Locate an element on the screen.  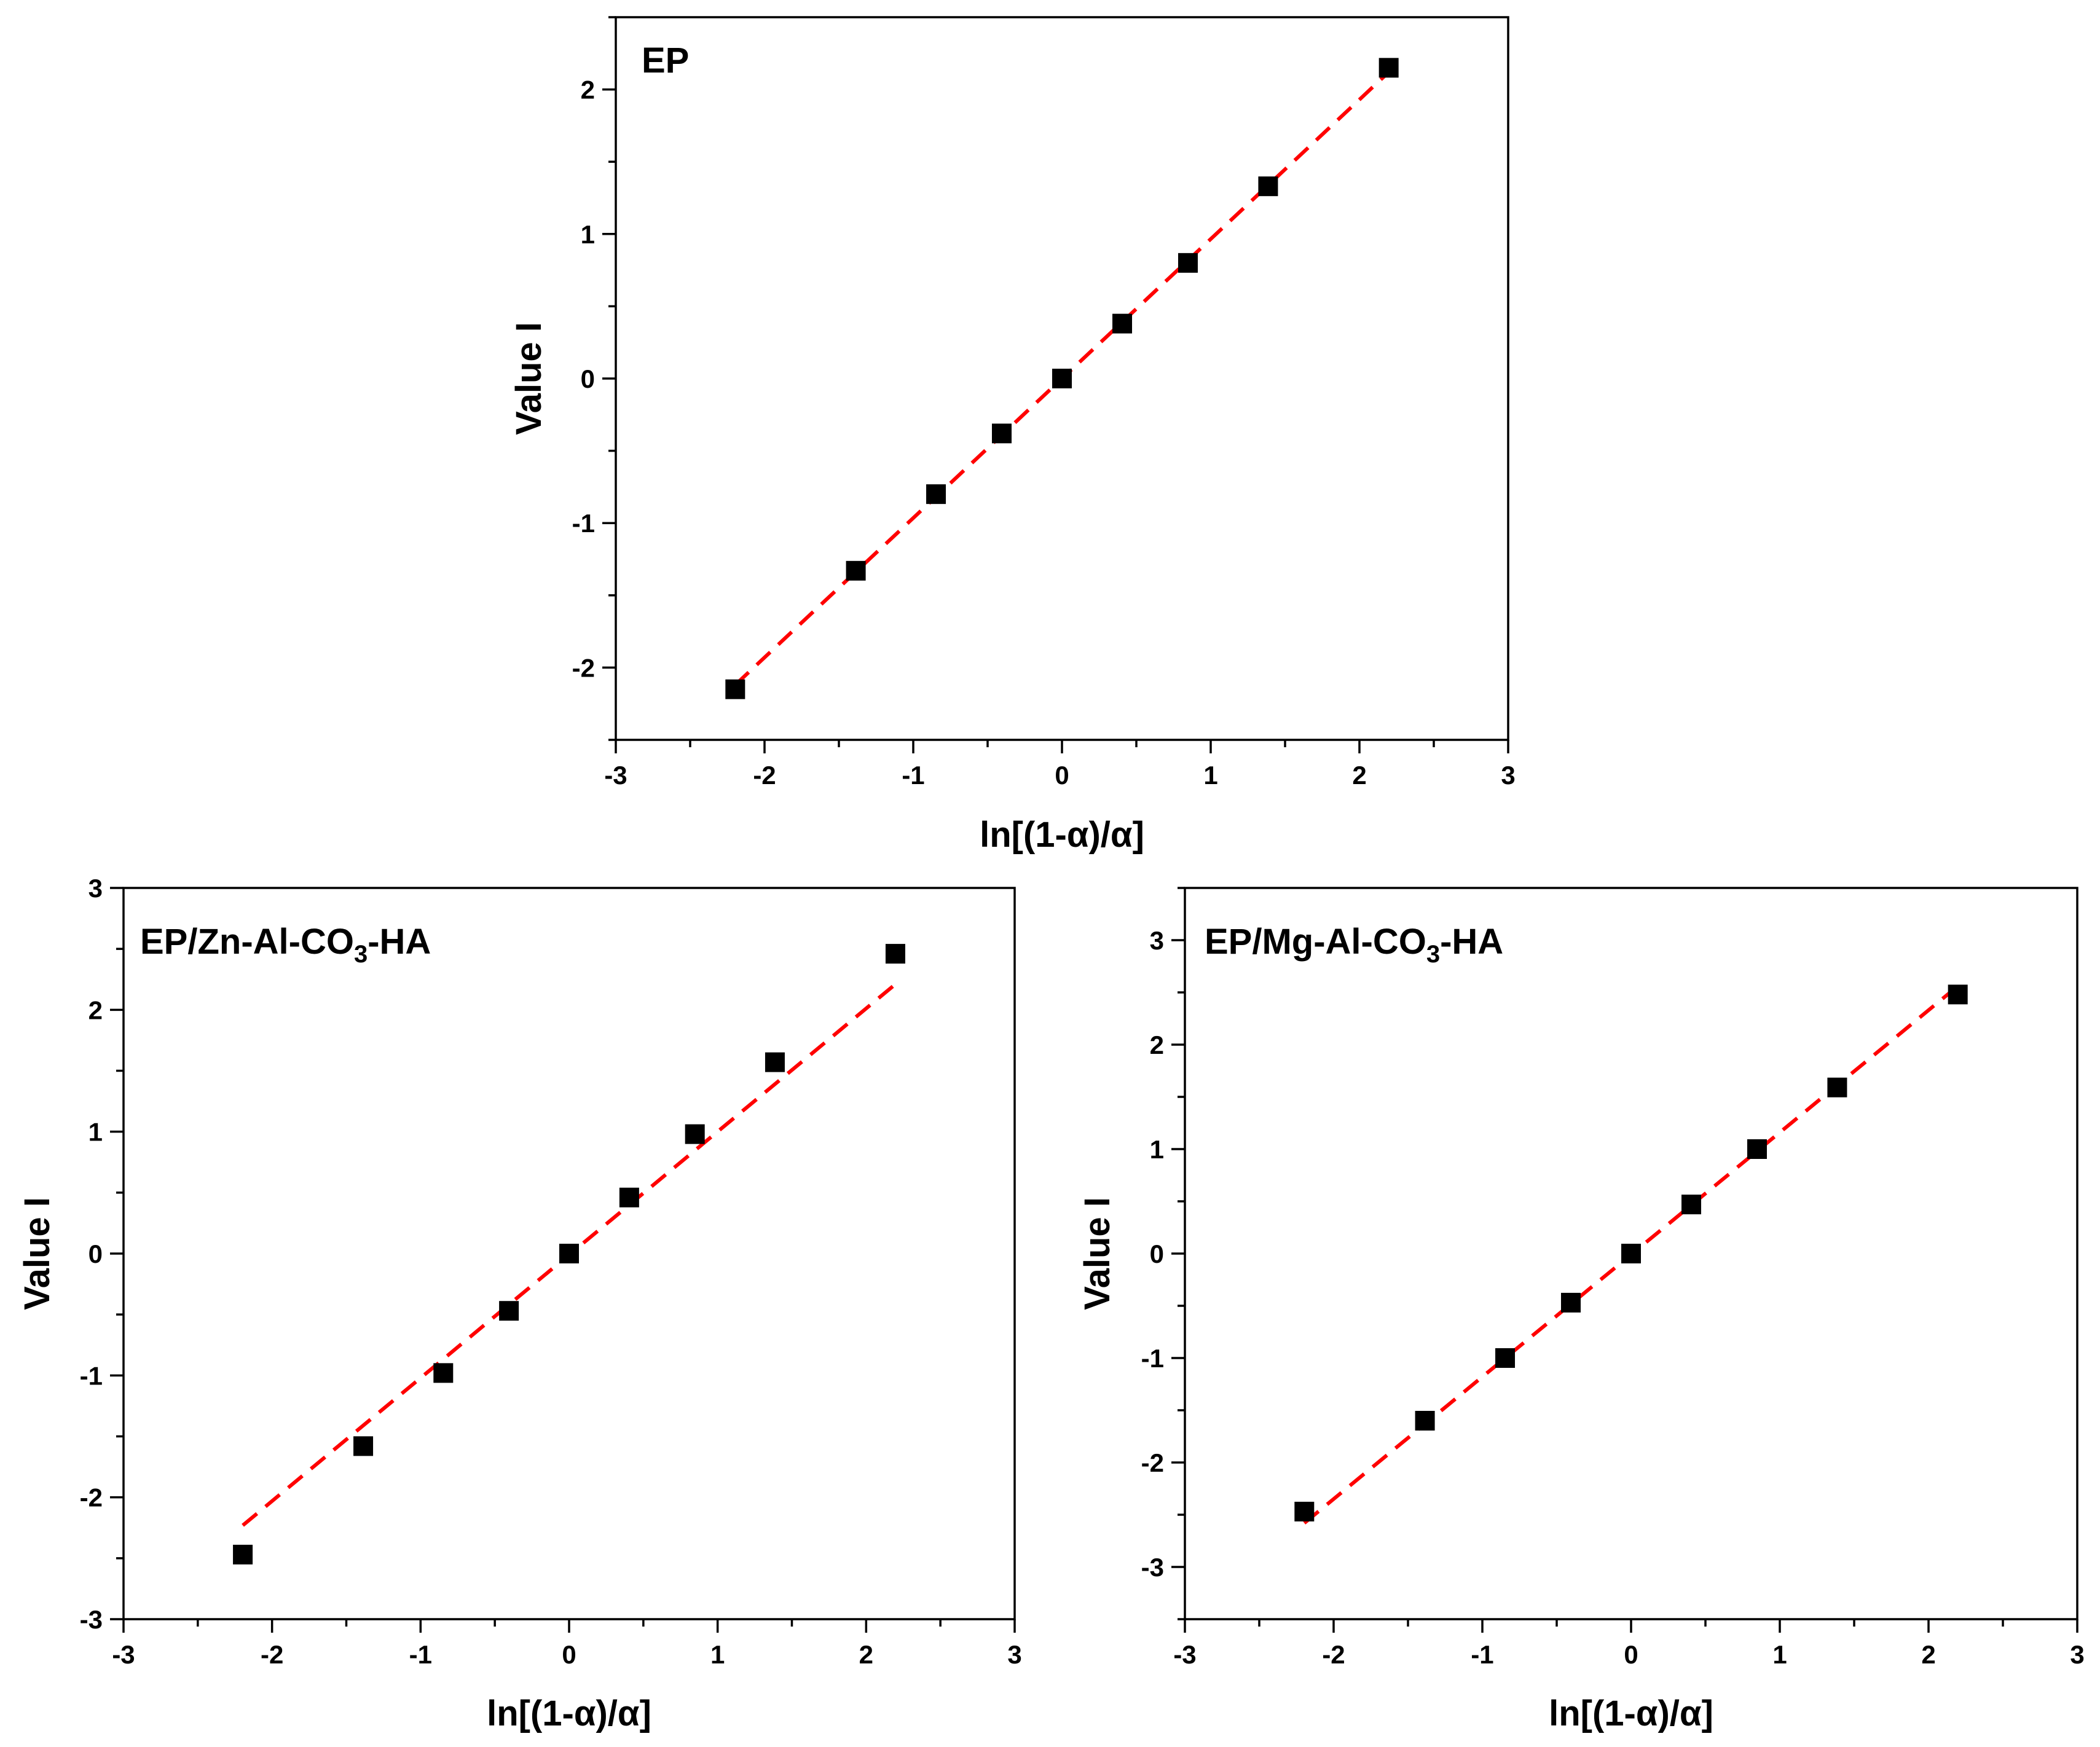
title-prefix: EP/Mg-Al-CO is located at coordinates (1316, 942).